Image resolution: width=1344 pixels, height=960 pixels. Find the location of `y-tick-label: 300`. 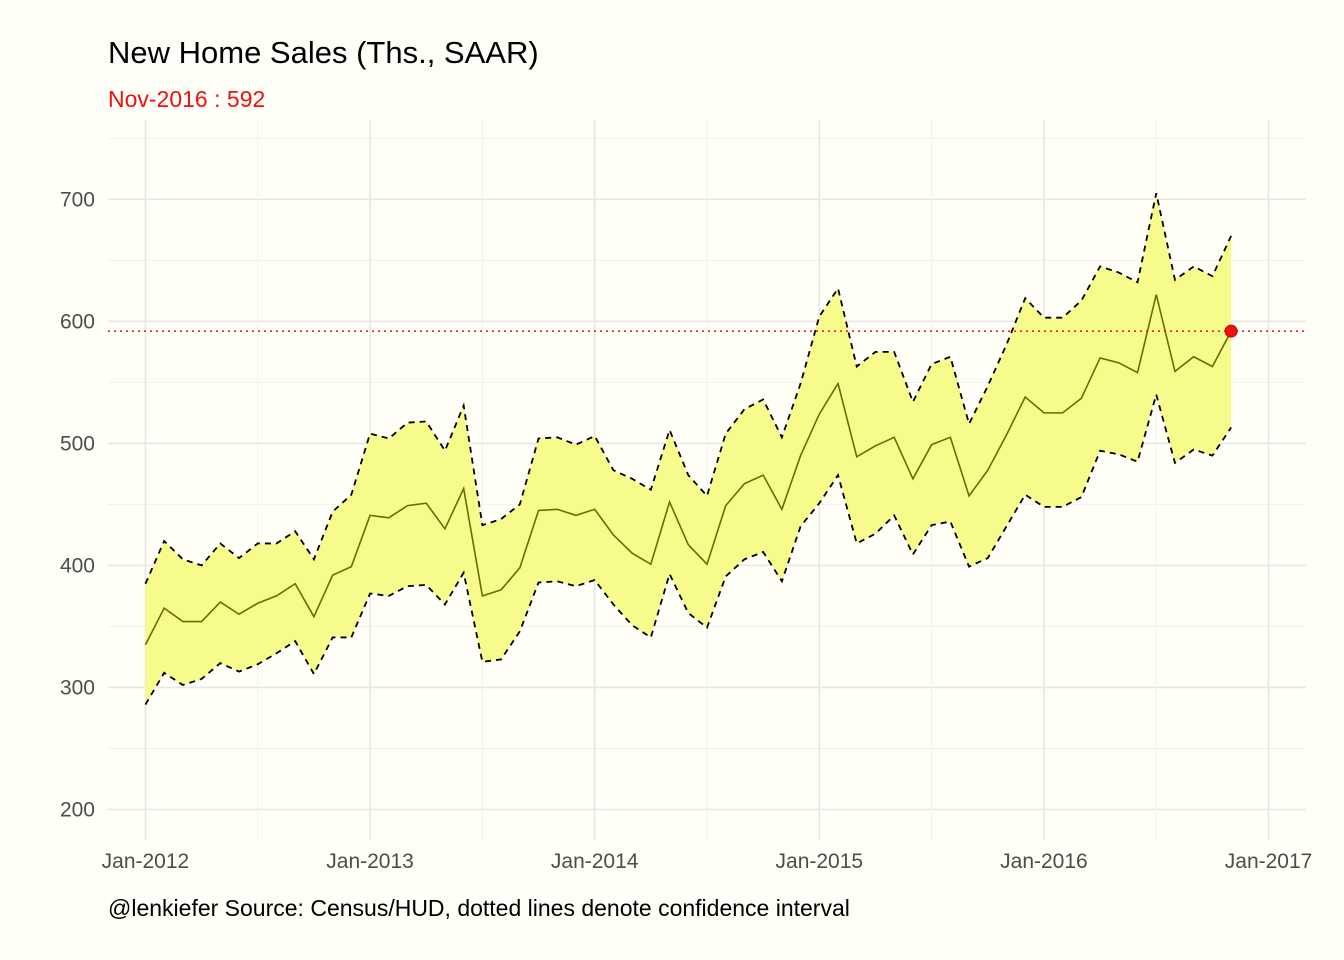

y-tick-label: 300 is located at coordinates (77, 687).